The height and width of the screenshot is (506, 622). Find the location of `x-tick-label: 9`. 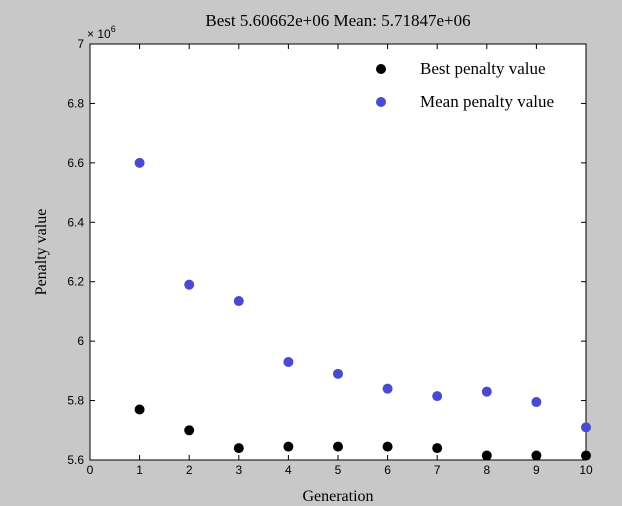

x-tick-label: 9 is located at coordinates (536, 470).